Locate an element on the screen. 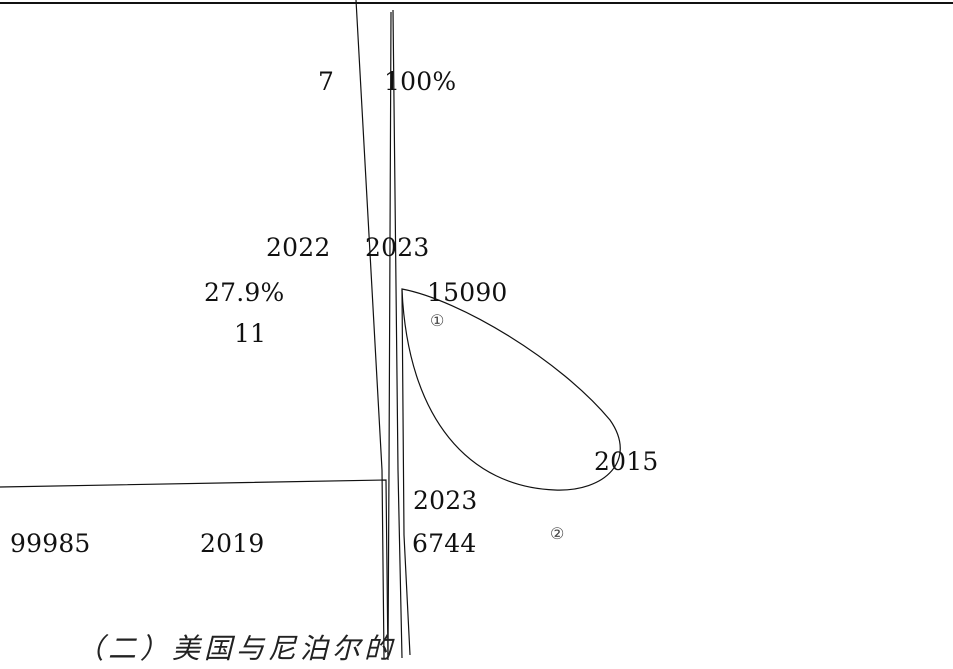 The width and height of the screenshot is (953, 669). top-rule is located at coordinates (476, 3).